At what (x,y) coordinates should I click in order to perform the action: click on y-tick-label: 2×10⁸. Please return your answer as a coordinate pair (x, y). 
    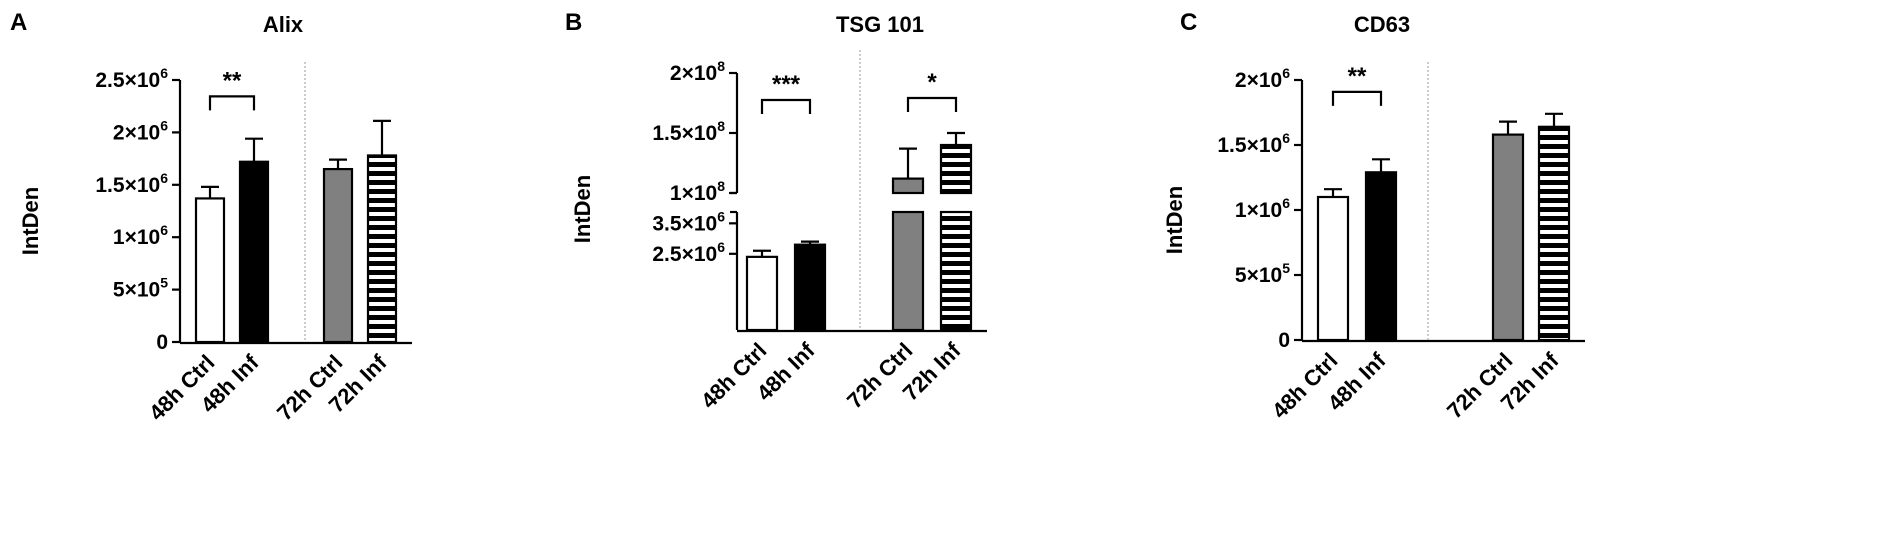
    Looking at the image, I should click on (697, 71).